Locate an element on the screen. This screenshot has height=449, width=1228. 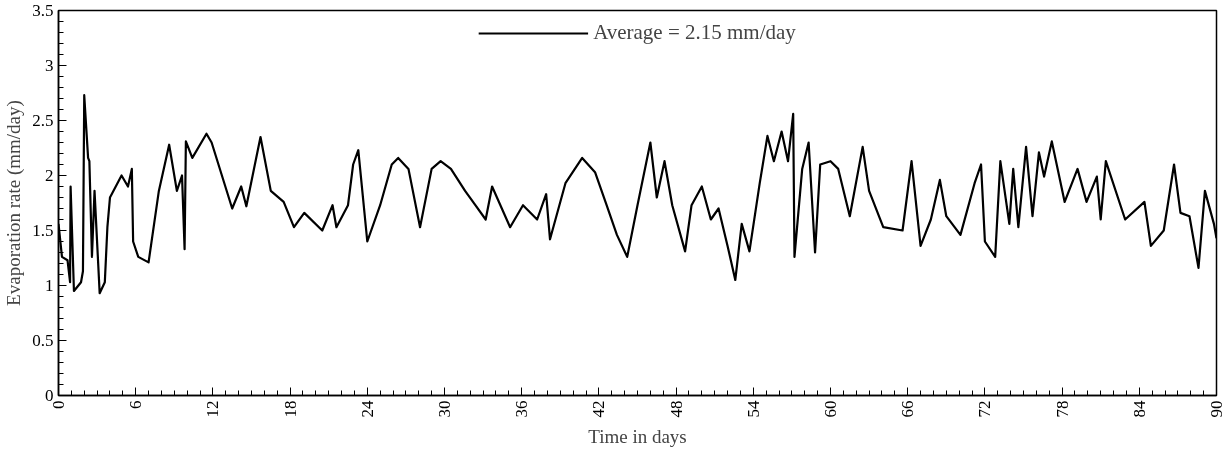
x-tick-label: 30 is located at coordinates (444, 409).